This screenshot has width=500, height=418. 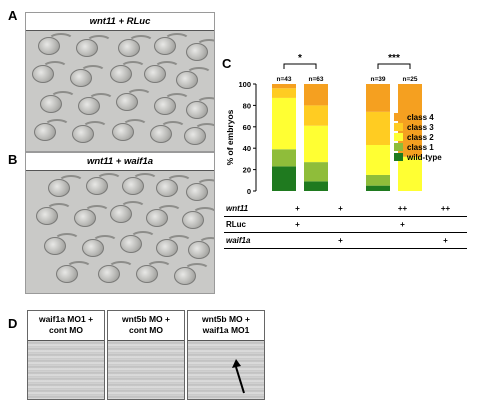 What do you see at coordinates (420, 137) in the screenshot?
I see `legend-label: class 2` at bounding box center [420, 137].